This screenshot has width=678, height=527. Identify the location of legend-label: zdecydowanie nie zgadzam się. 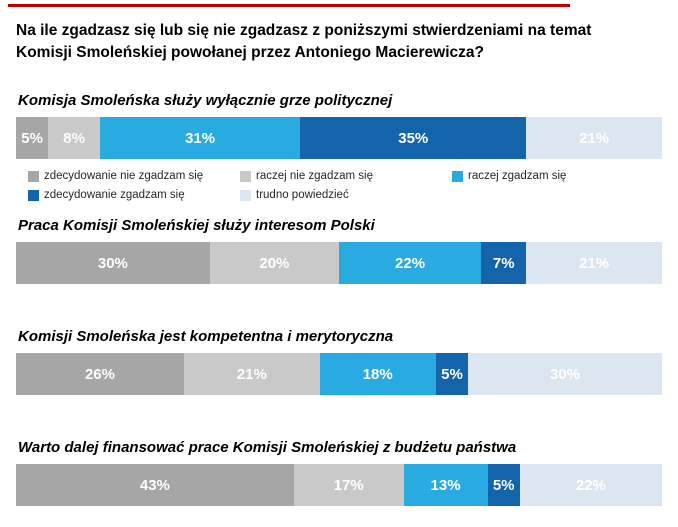
(124, 176).